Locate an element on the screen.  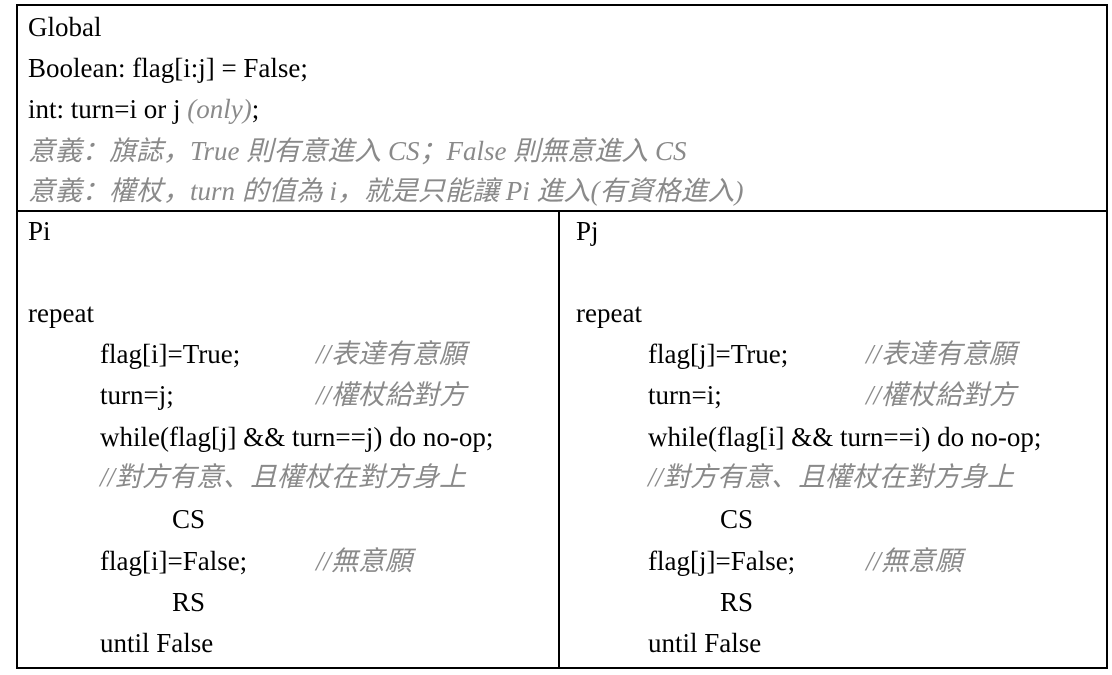
pj-until: until False is located at coordinates (705, 643).